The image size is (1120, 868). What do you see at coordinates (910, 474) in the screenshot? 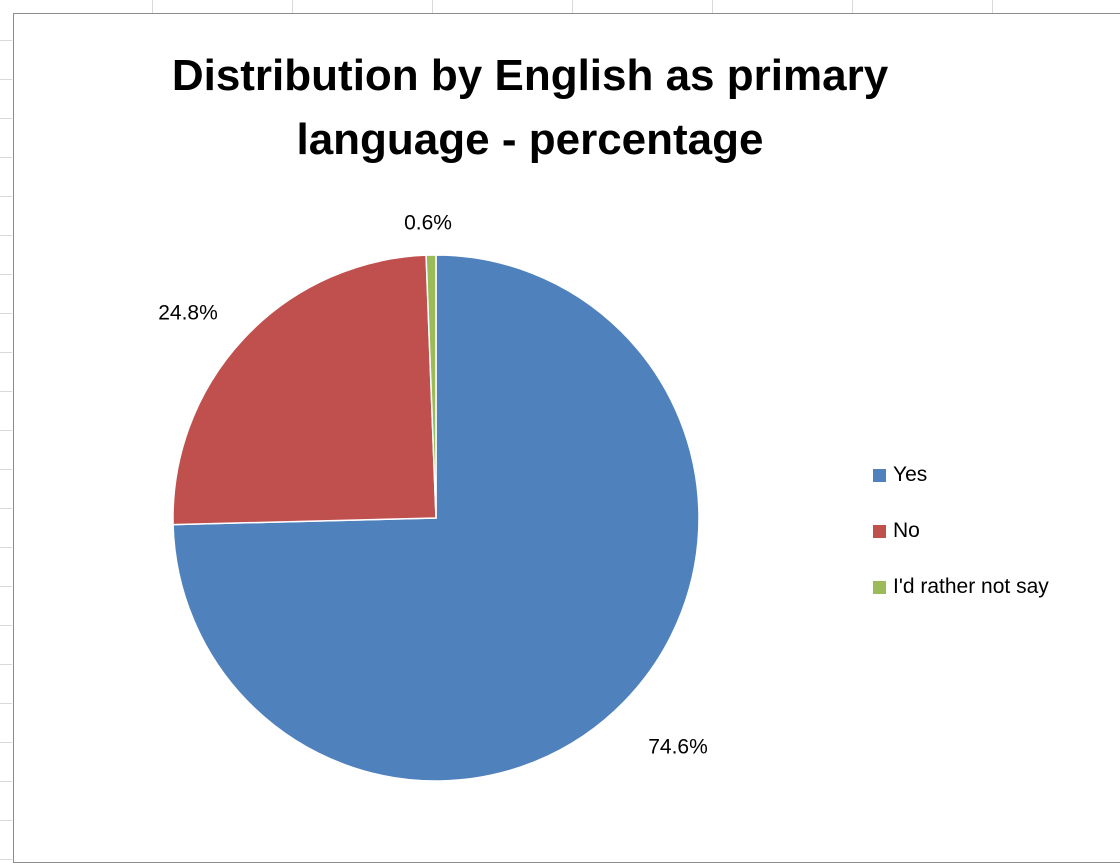
I see `legend-label: Yes` at bounding box center [910, 474].